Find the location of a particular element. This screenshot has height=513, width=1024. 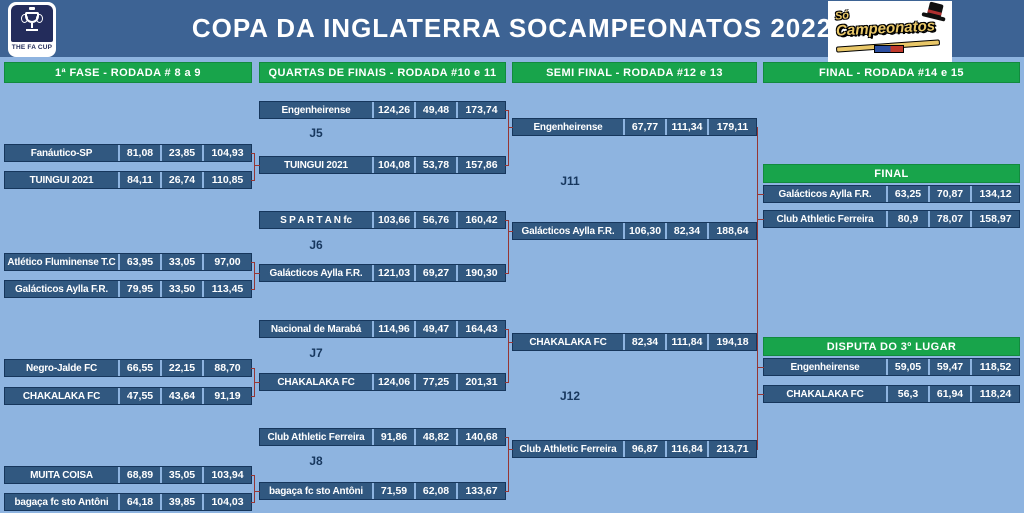

score-total: 118,52 is located at coordinates (994, 367).